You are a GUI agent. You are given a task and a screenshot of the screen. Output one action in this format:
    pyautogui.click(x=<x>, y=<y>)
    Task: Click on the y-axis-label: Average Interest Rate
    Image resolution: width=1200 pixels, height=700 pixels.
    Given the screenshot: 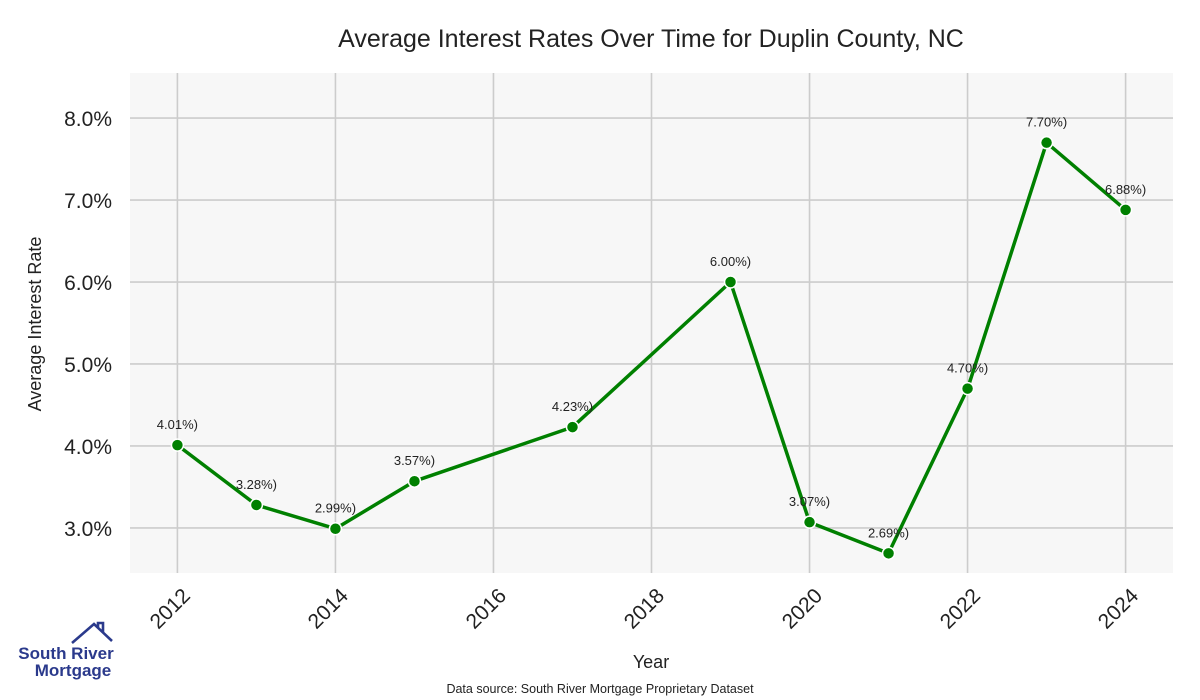 What is the action you would take?
    pyautogui.click(x=35, y=324)
    